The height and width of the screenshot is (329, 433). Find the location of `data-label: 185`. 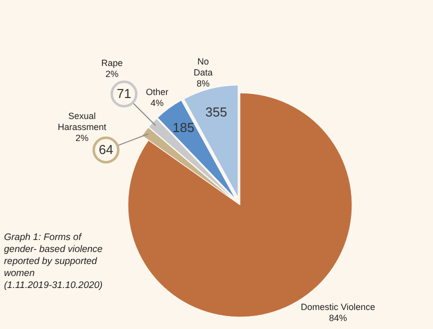

data-label: 185 is located at coordinates (183, 128).